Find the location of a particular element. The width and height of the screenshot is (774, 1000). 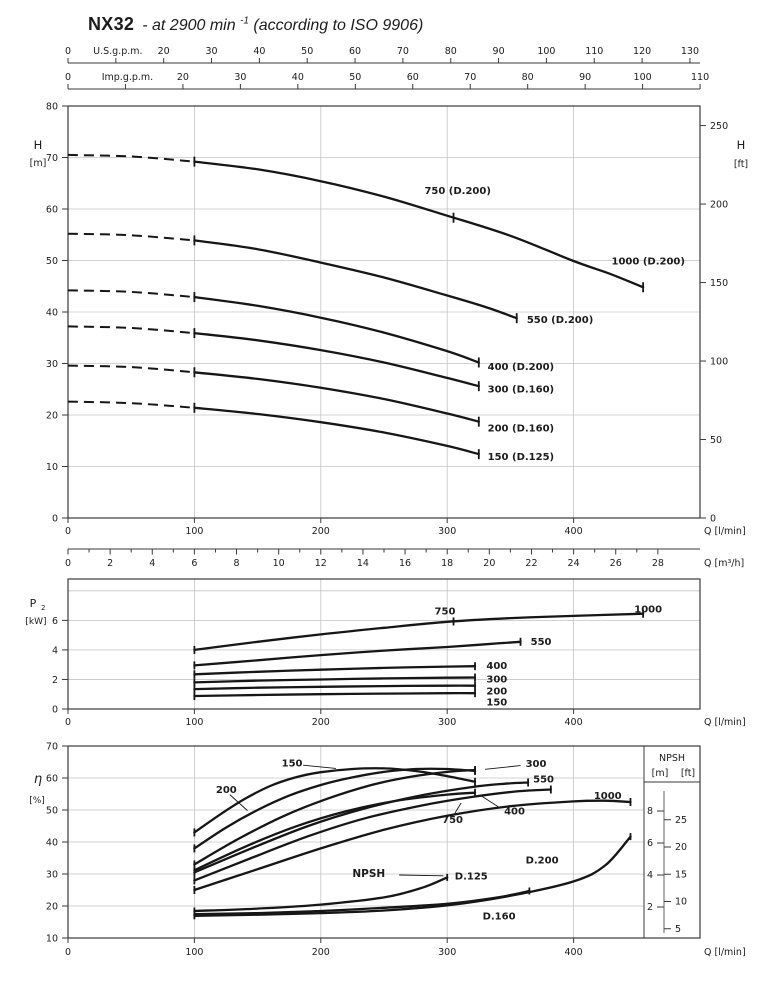

axis-name: Q [m³/h] is located at coordinates (724, 563).